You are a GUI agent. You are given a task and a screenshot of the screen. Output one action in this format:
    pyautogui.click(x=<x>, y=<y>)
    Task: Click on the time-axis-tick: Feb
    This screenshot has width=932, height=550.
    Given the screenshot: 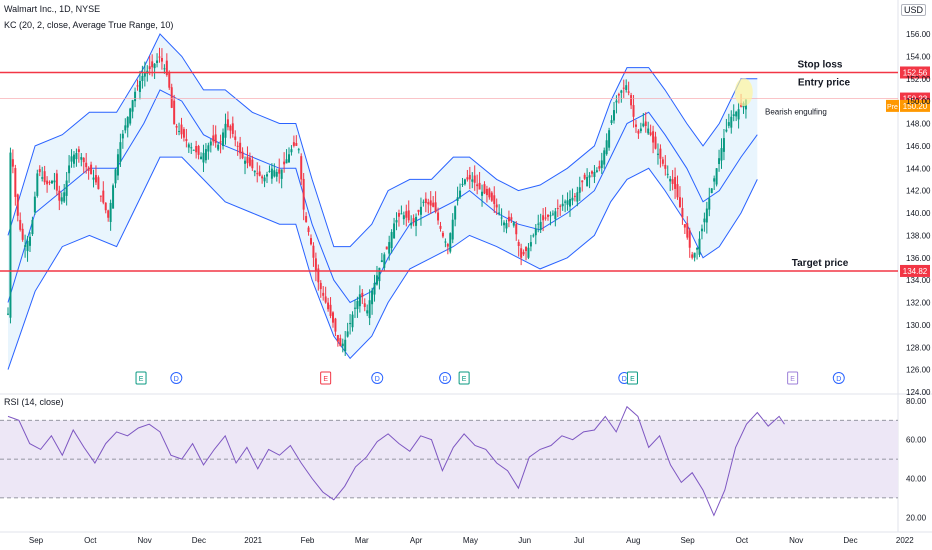 What is the action you would take?
    pyautogui.click(x=308, y=540)
    